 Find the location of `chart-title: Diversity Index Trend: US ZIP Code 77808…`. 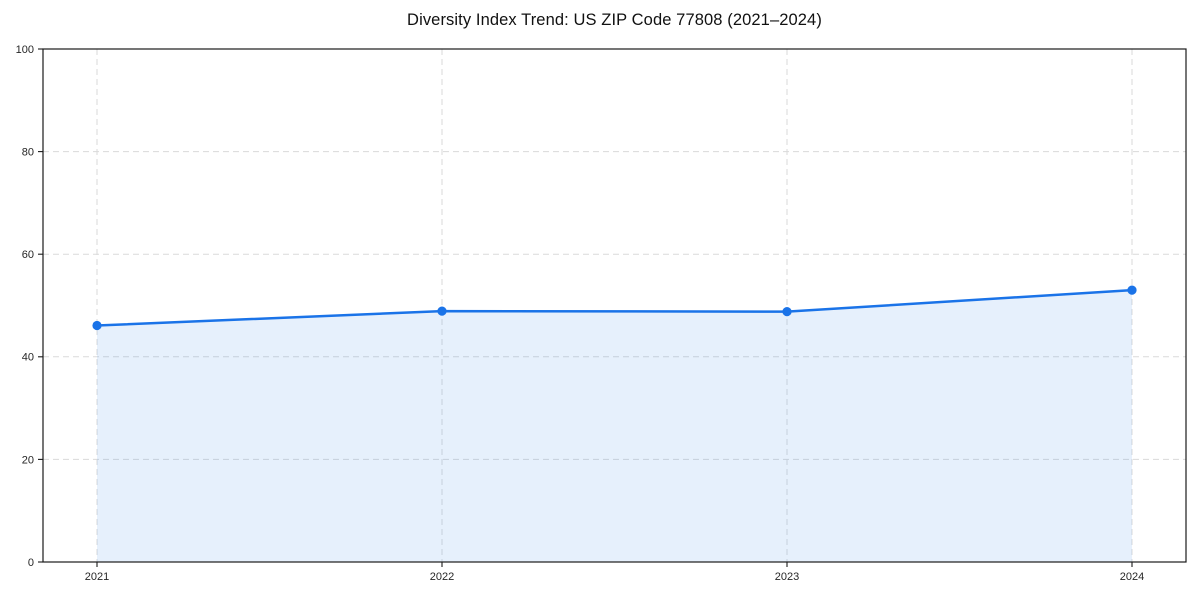

chart-title: Diversity Index Trend: US ZIP Code 77808… is located at coordinates (614, 20).